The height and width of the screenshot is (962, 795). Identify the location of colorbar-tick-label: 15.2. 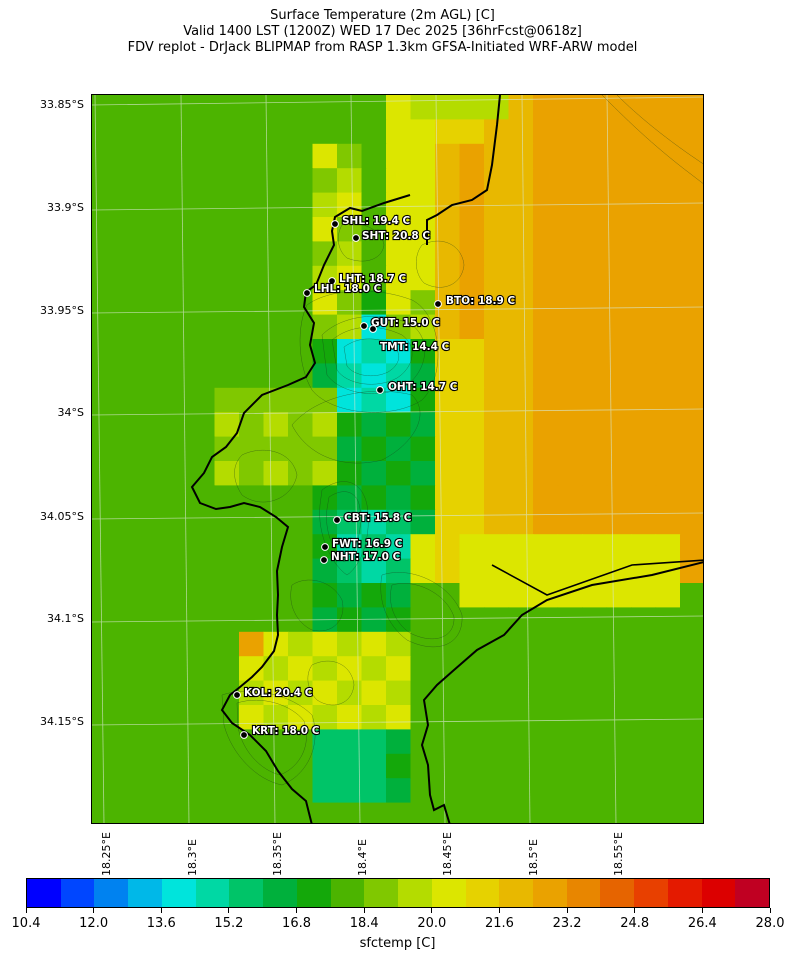
(229, 923).